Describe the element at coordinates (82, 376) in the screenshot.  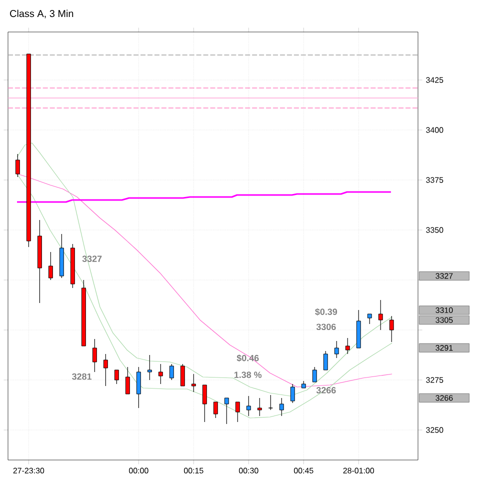
I see `annotation: 3281` at that location.